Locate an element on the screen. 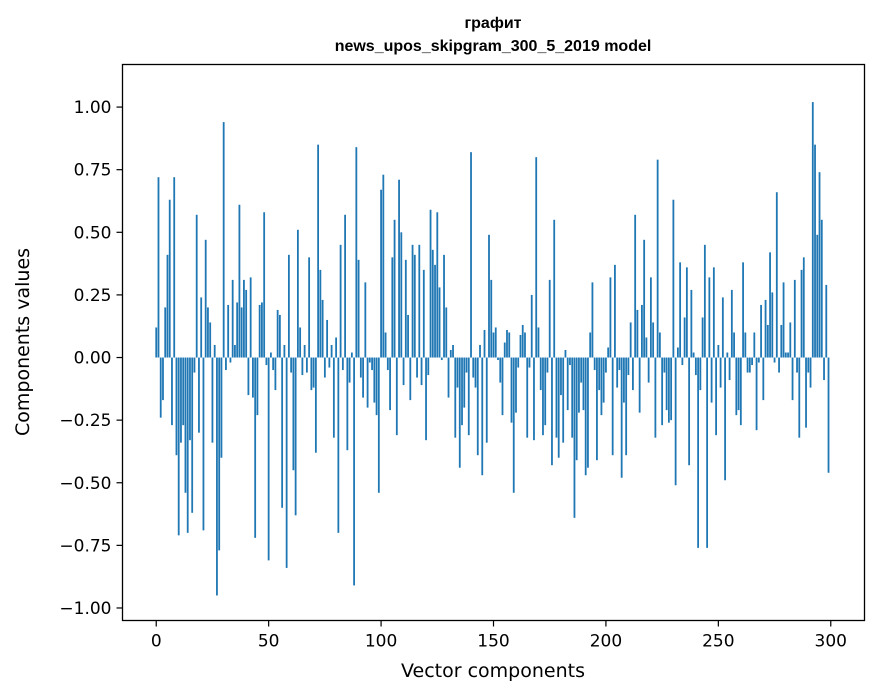  y-tick-label: 0.25 is located at coordinates (93, 296).